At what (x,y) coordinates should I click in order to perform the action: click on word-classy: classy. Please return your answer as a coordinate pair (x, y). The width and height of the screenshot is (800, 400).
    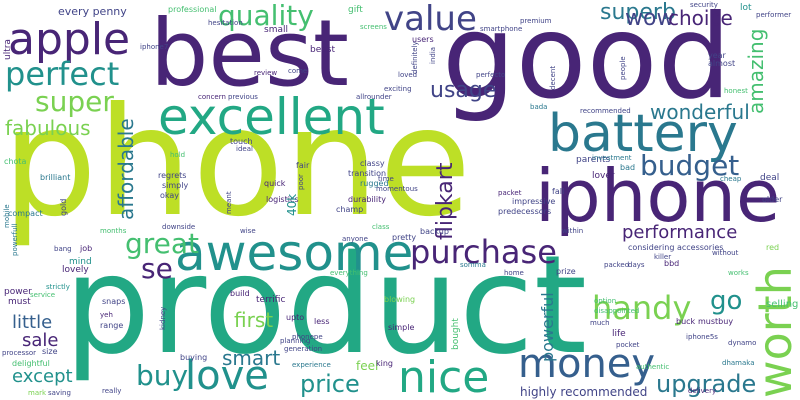
    Looking at the image, I should click on (372, 163).